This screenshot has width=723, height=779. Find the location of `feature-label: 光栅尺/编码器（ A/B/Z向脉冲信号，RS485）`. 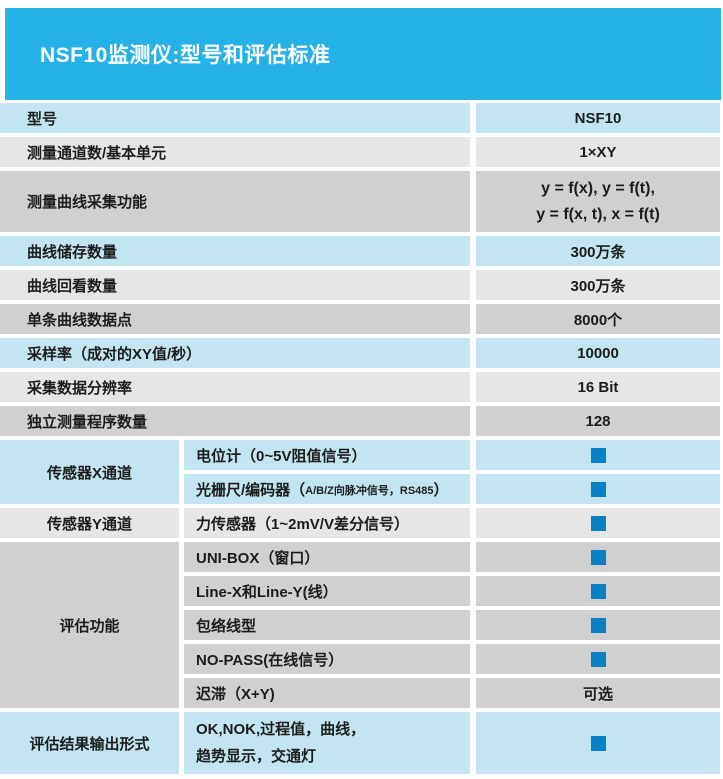

feature-label: 光栅尺/编码器（ A/B/Z向脉冲信号，RS485） is located at coordinates (327, 489).